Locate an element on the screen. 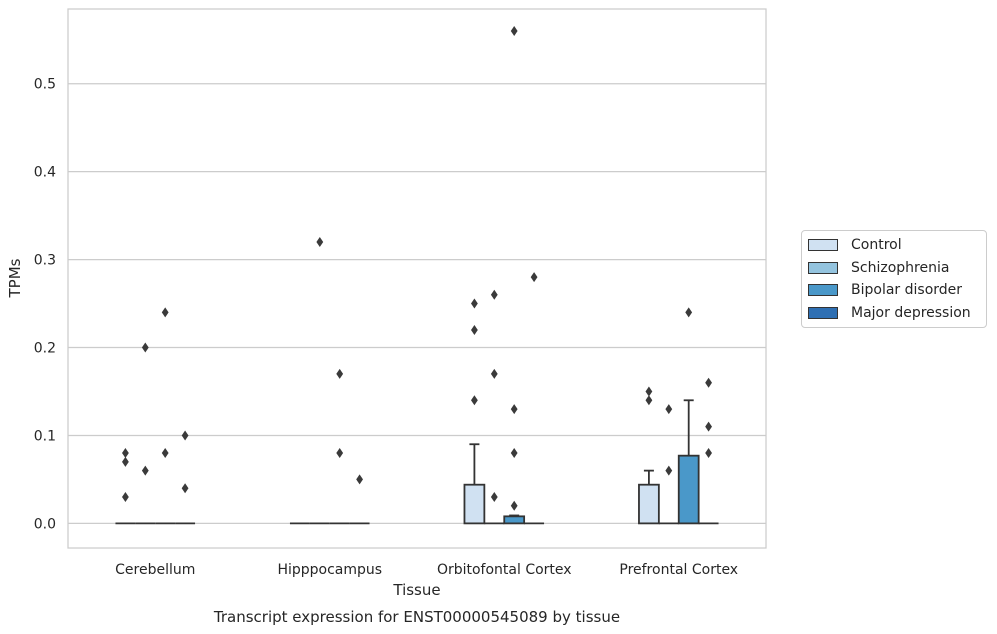 The height and width of the screenshot is (634, 997). y-tick-label: 0.4 is located at coordinates (45, 173).